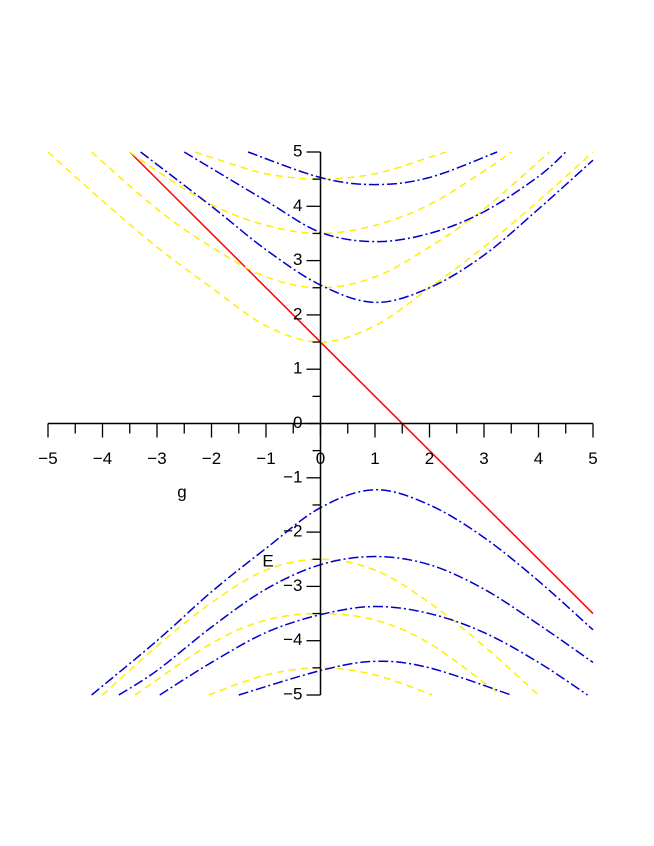 The width and height of the screenshot is (654, 846). What do you see at coordinates (47, 458) in the screenshot?
I see `x-tick-label: −5` at bounding box center [47, 458].